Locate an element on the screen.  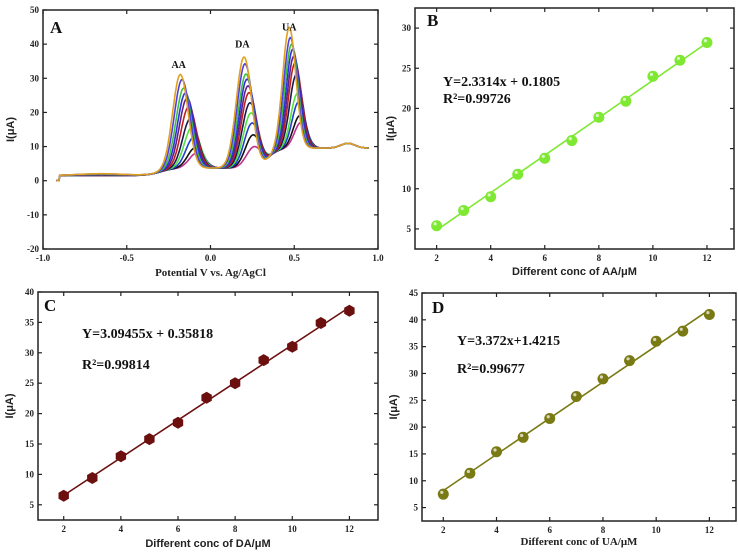
y-tick-label: 50 is located at coordinates (35, 10).